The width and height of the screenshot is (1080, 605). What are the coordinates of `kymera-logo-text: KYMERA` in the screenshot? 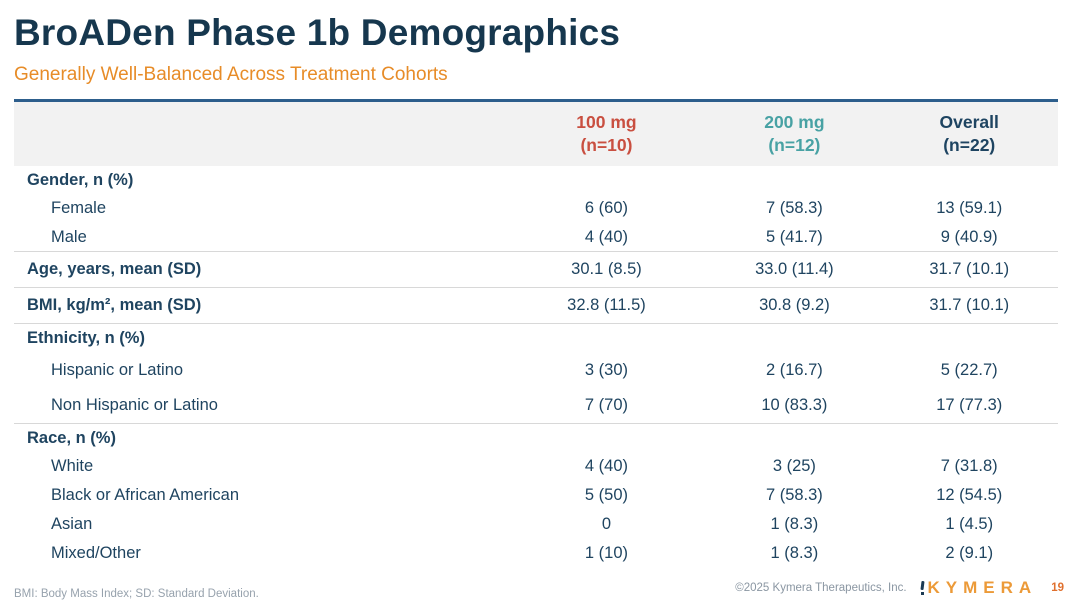 It's located at (982, 587).